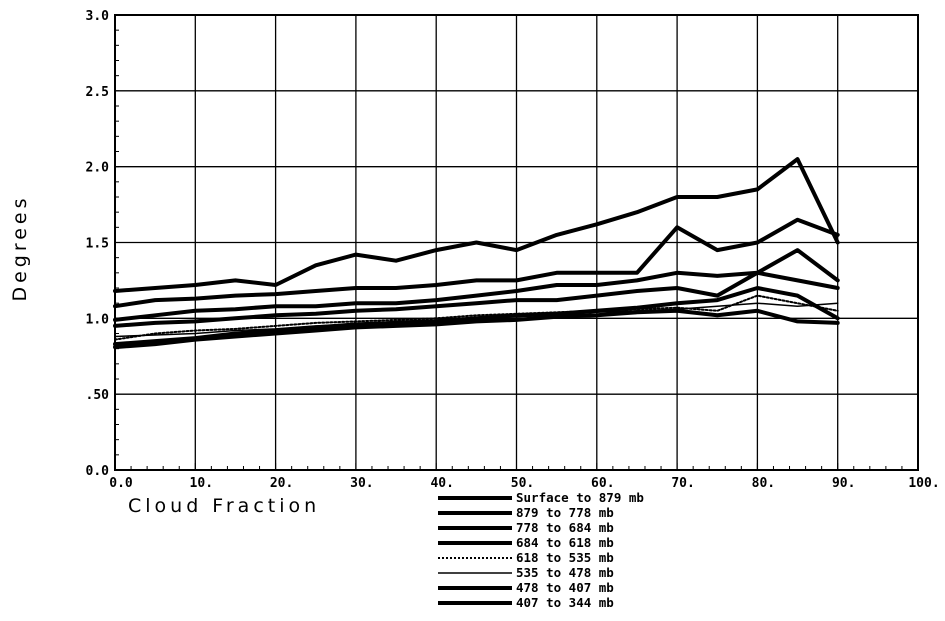 The image size is (945, 621). What do you see at coordinates (565, 542) in the screenshot?
I see `legend-label-4: 684 to 618 mb` at bounding box center [565, 542].